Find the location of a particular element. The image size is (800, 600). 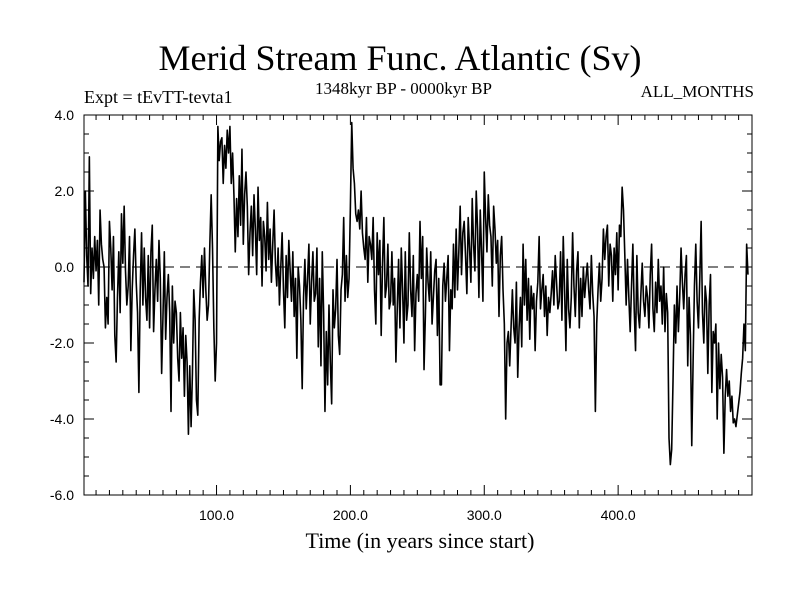

time-range-label: 1348kyr BP - 0000kyr BP is located at coordinates (403, 88).